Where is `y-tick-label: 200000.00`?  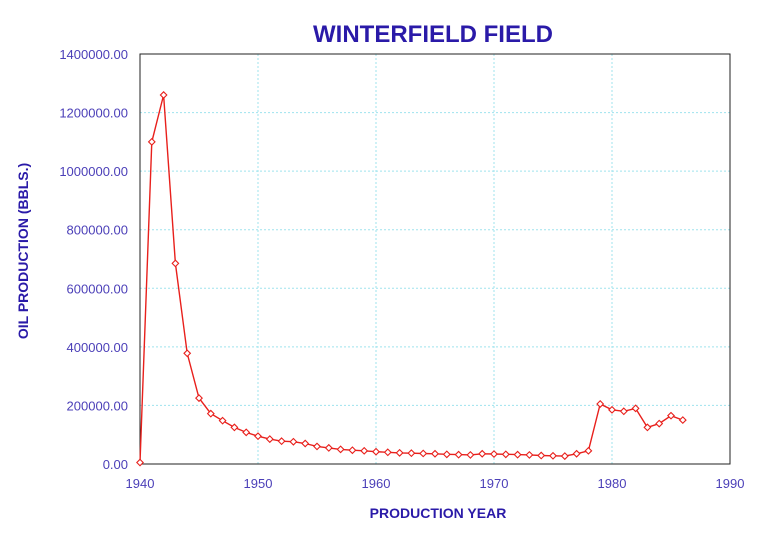
y-tick-label: 200000.00 is located at coordinates (97, 405).